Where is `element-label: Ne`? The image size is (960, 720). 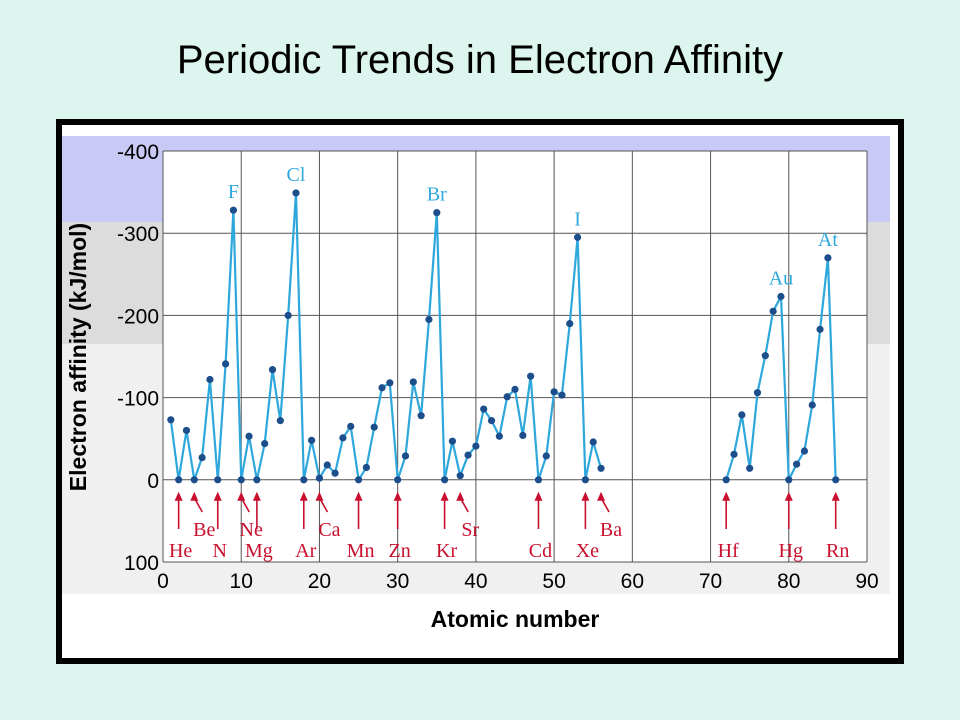 element-label: Ne is located at coordinates (251, 530).